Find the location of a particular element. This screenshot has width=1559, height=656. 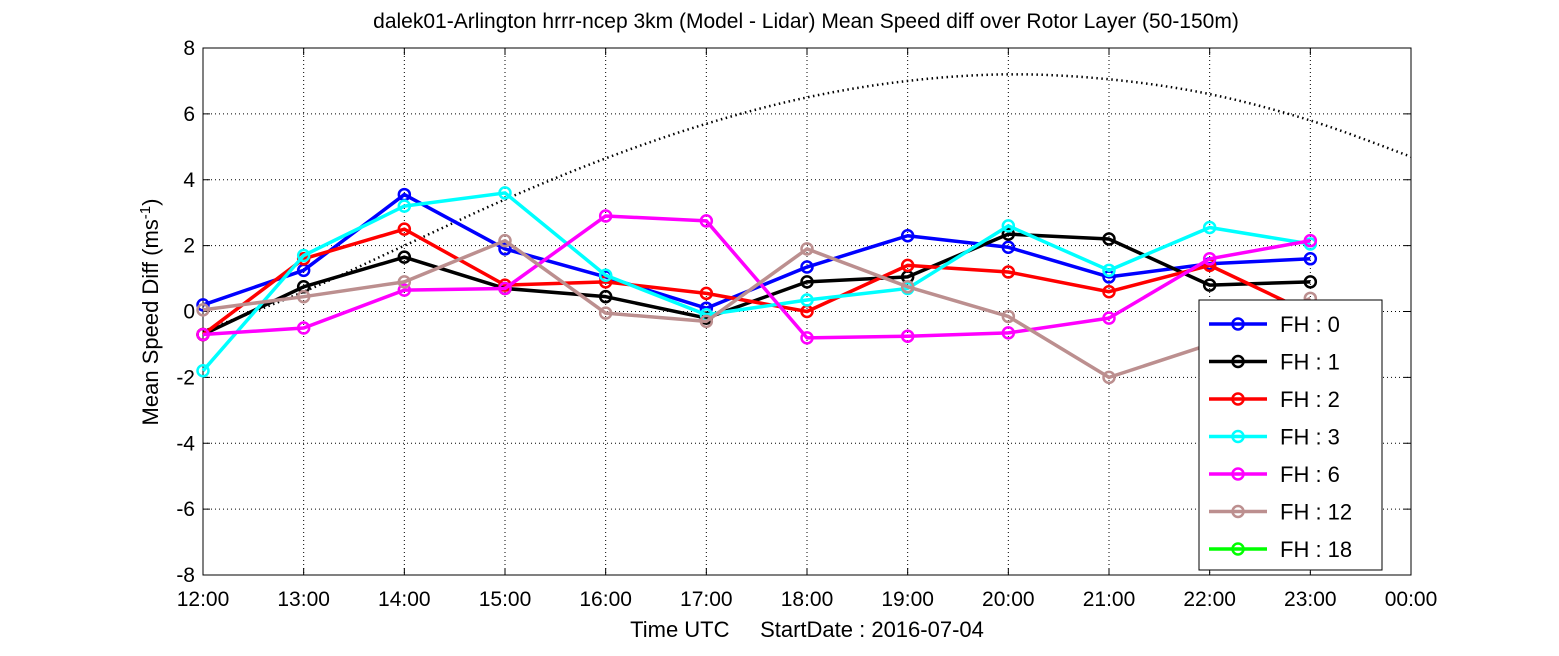

x-tick-label: 21:00 is located at coordinates (1109, 599).